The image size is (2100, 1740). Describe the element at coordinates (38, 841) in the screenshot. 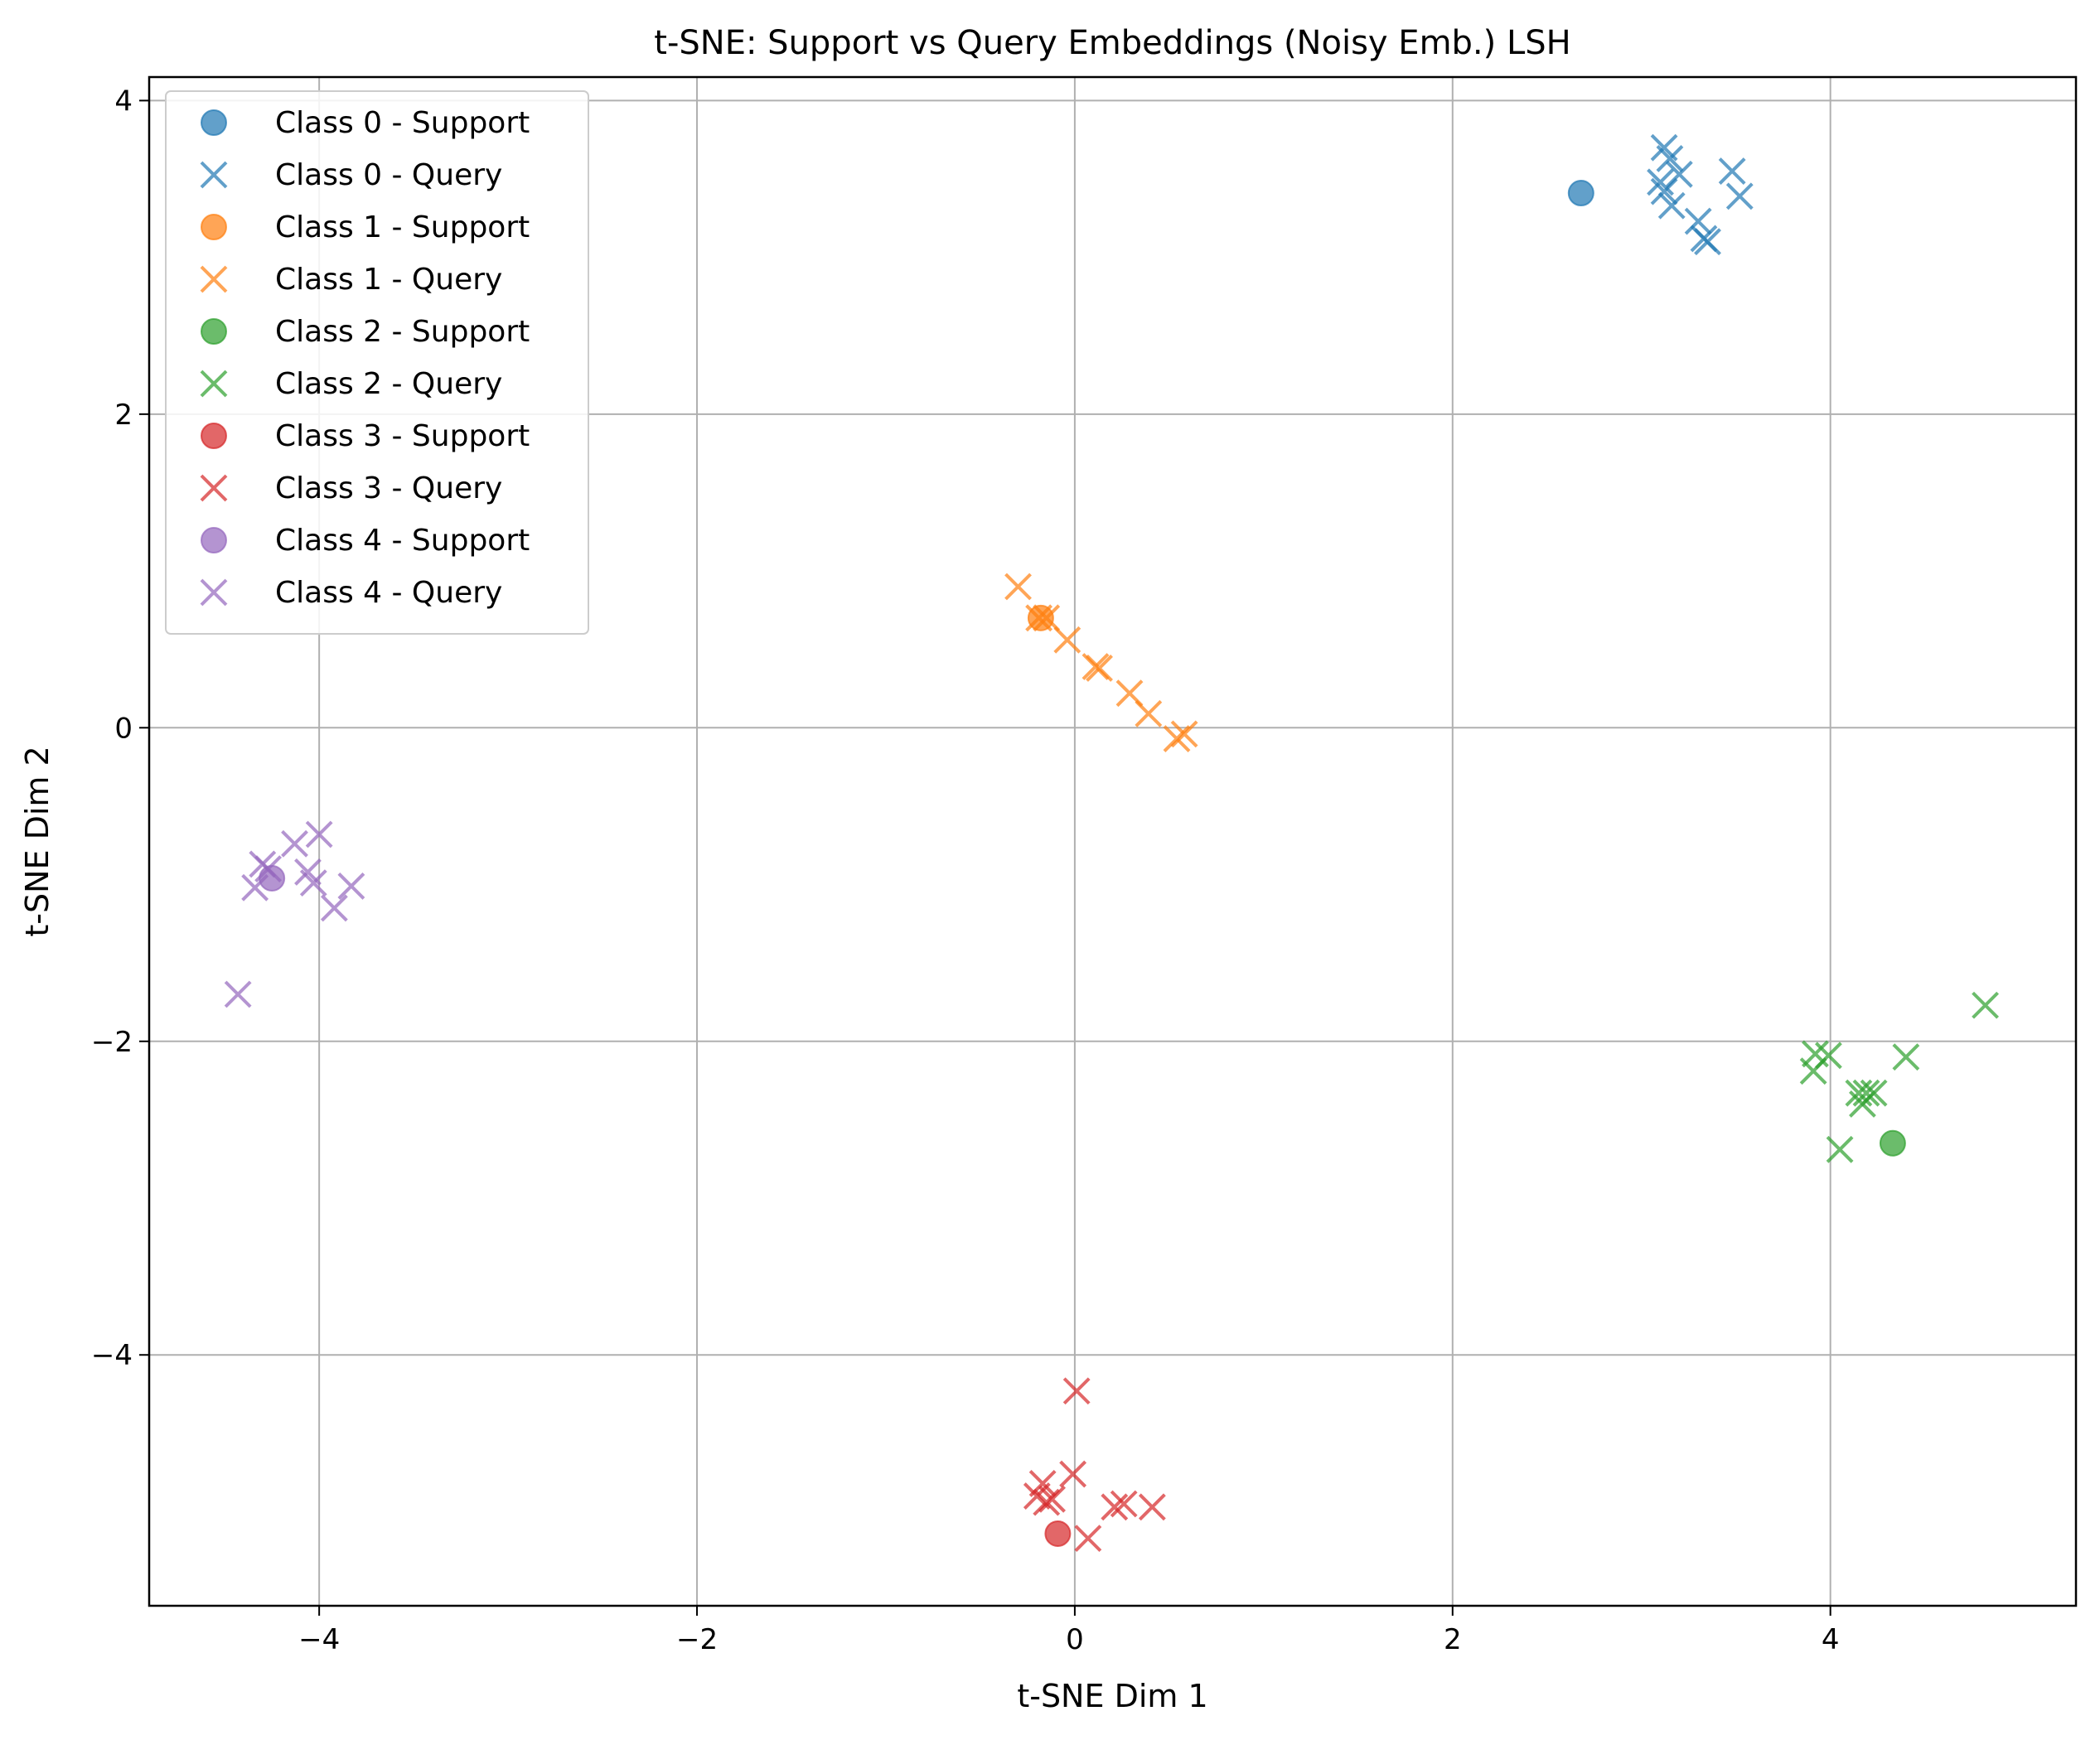

I see `y-axis-title: t-SNE Dim 2` at that location.